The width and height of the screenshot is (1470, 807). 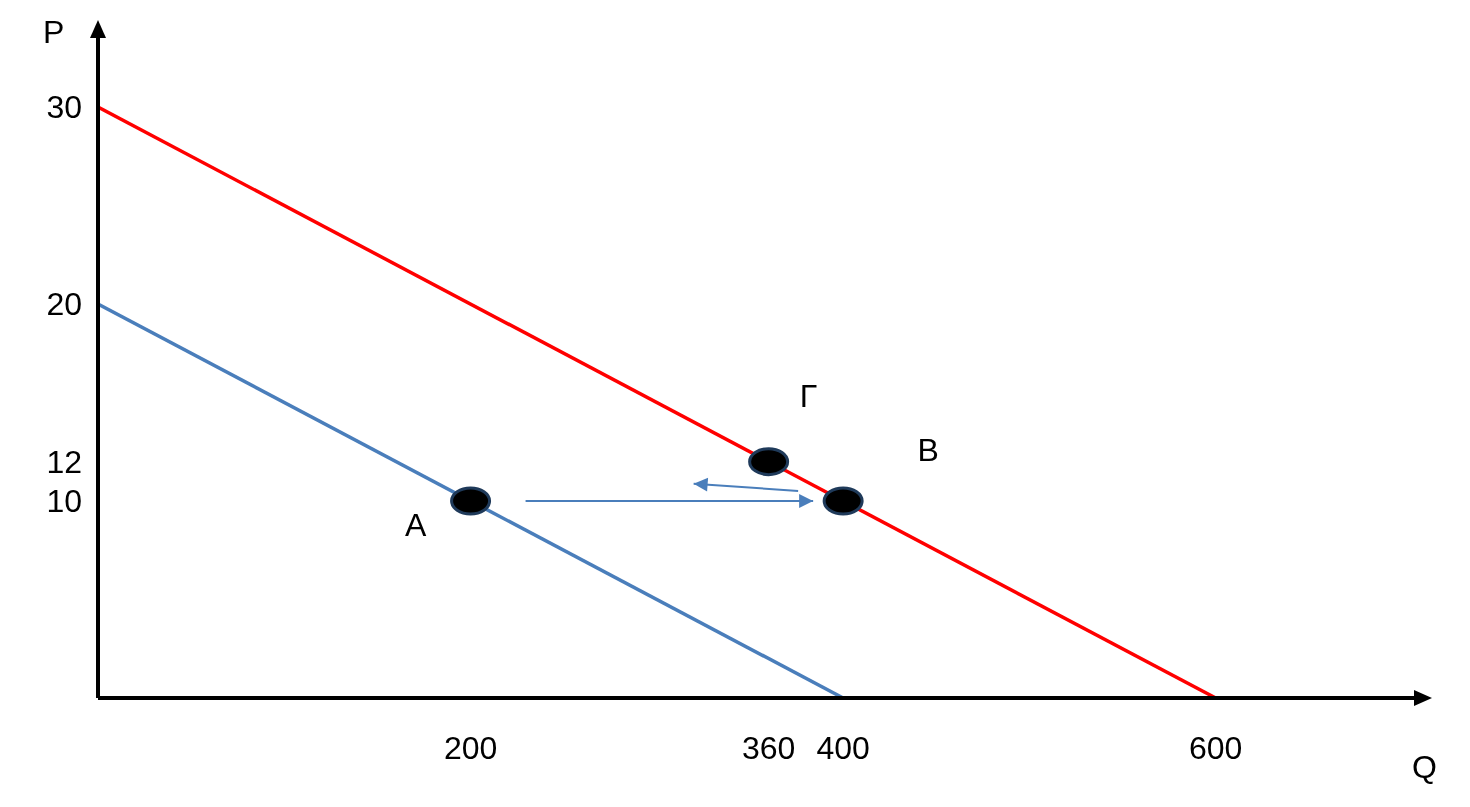 I want to click on x-axis-title: Q, so click(x=1424, y=767).